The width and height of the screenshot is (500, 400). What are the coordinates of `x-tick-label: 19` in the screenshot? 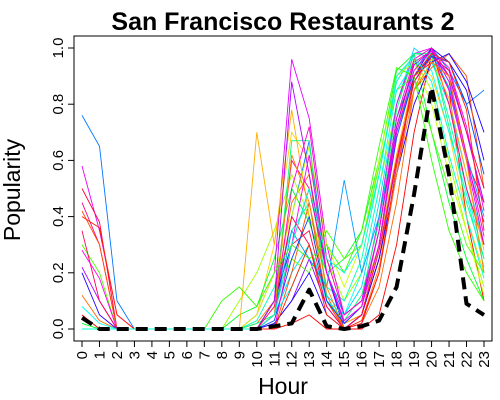 It's located at (414, 359).